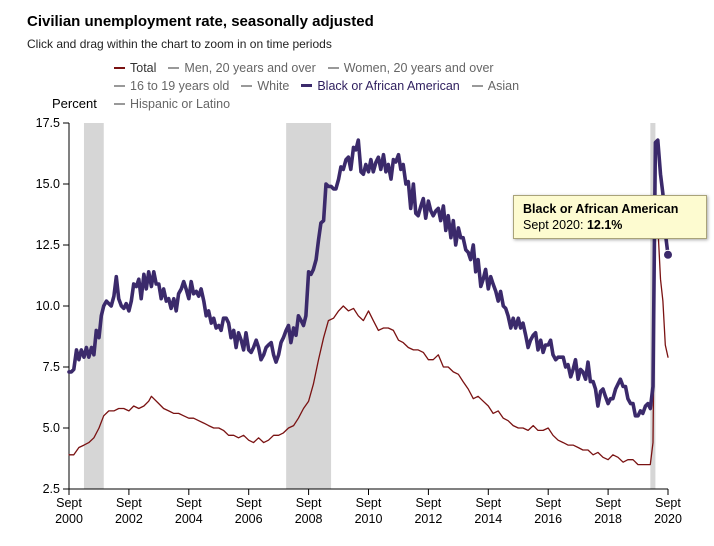  I want to click on legend-swatch-women, so click(333, 67).